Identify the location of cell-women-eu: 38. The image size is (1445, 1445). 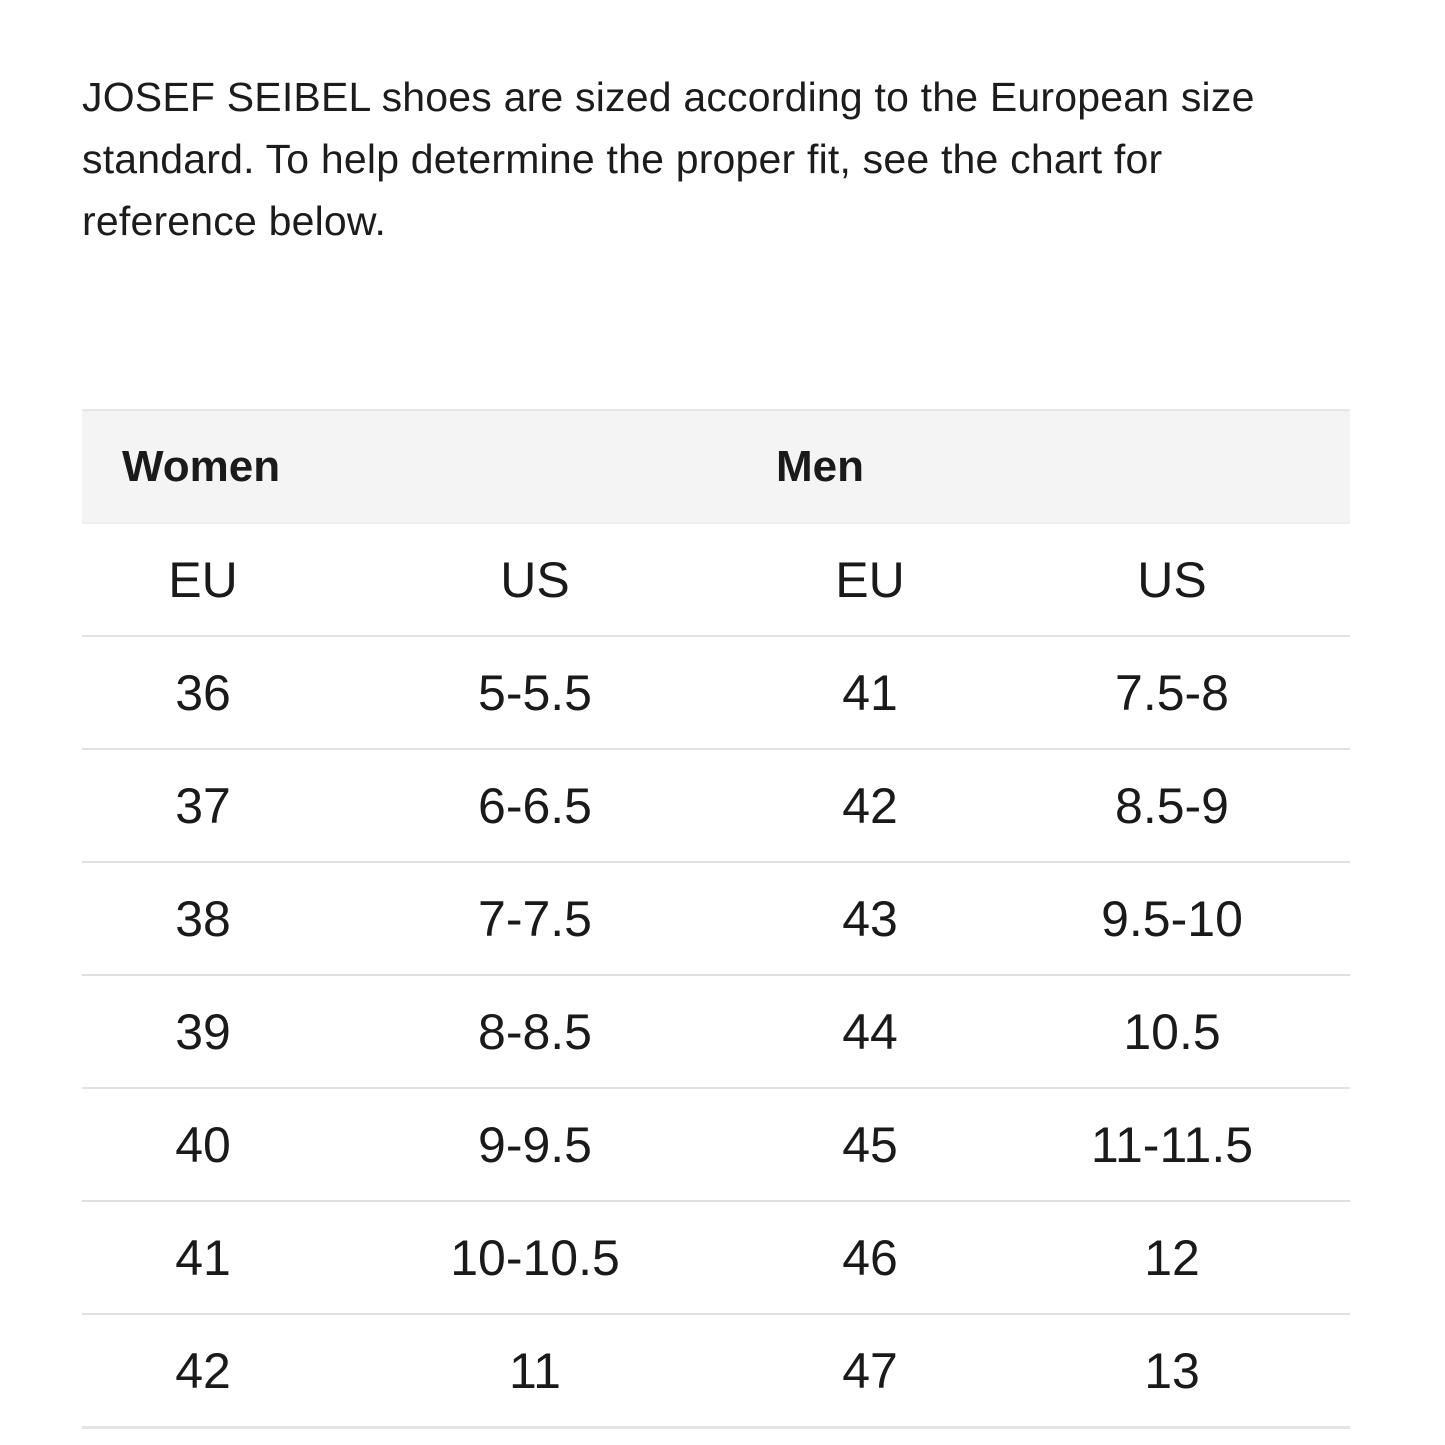
(203, 919).